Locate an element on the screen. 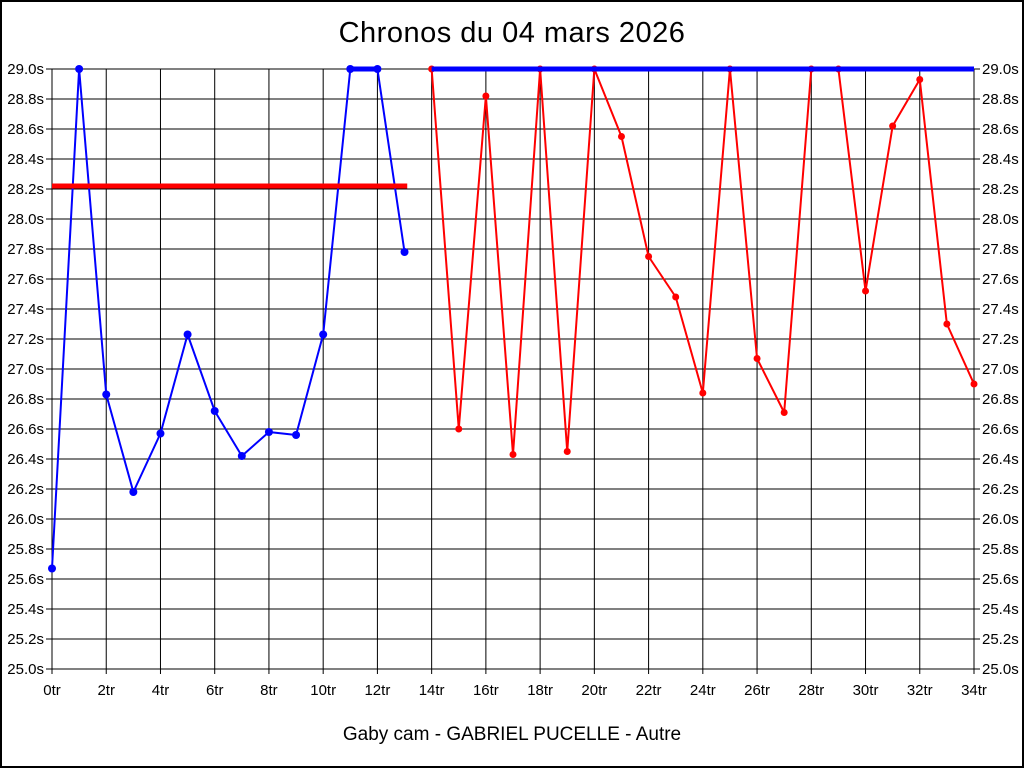 The width and height of the screenshot is (1024, 768). y-axis-label-left: 25.4s is located at coordinates (25, 609).